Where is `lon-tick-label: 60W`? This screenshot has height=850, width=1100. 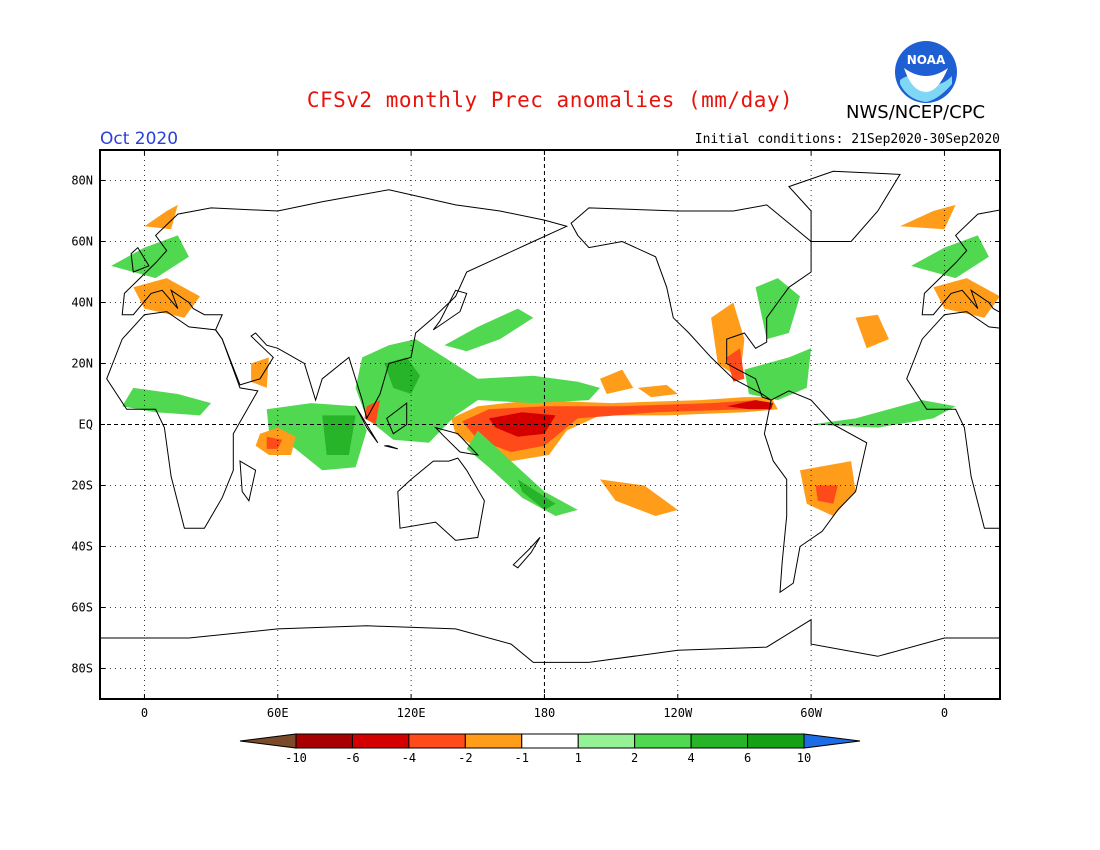 lon-tick-label: 60W is located at coordinates (811, 713).